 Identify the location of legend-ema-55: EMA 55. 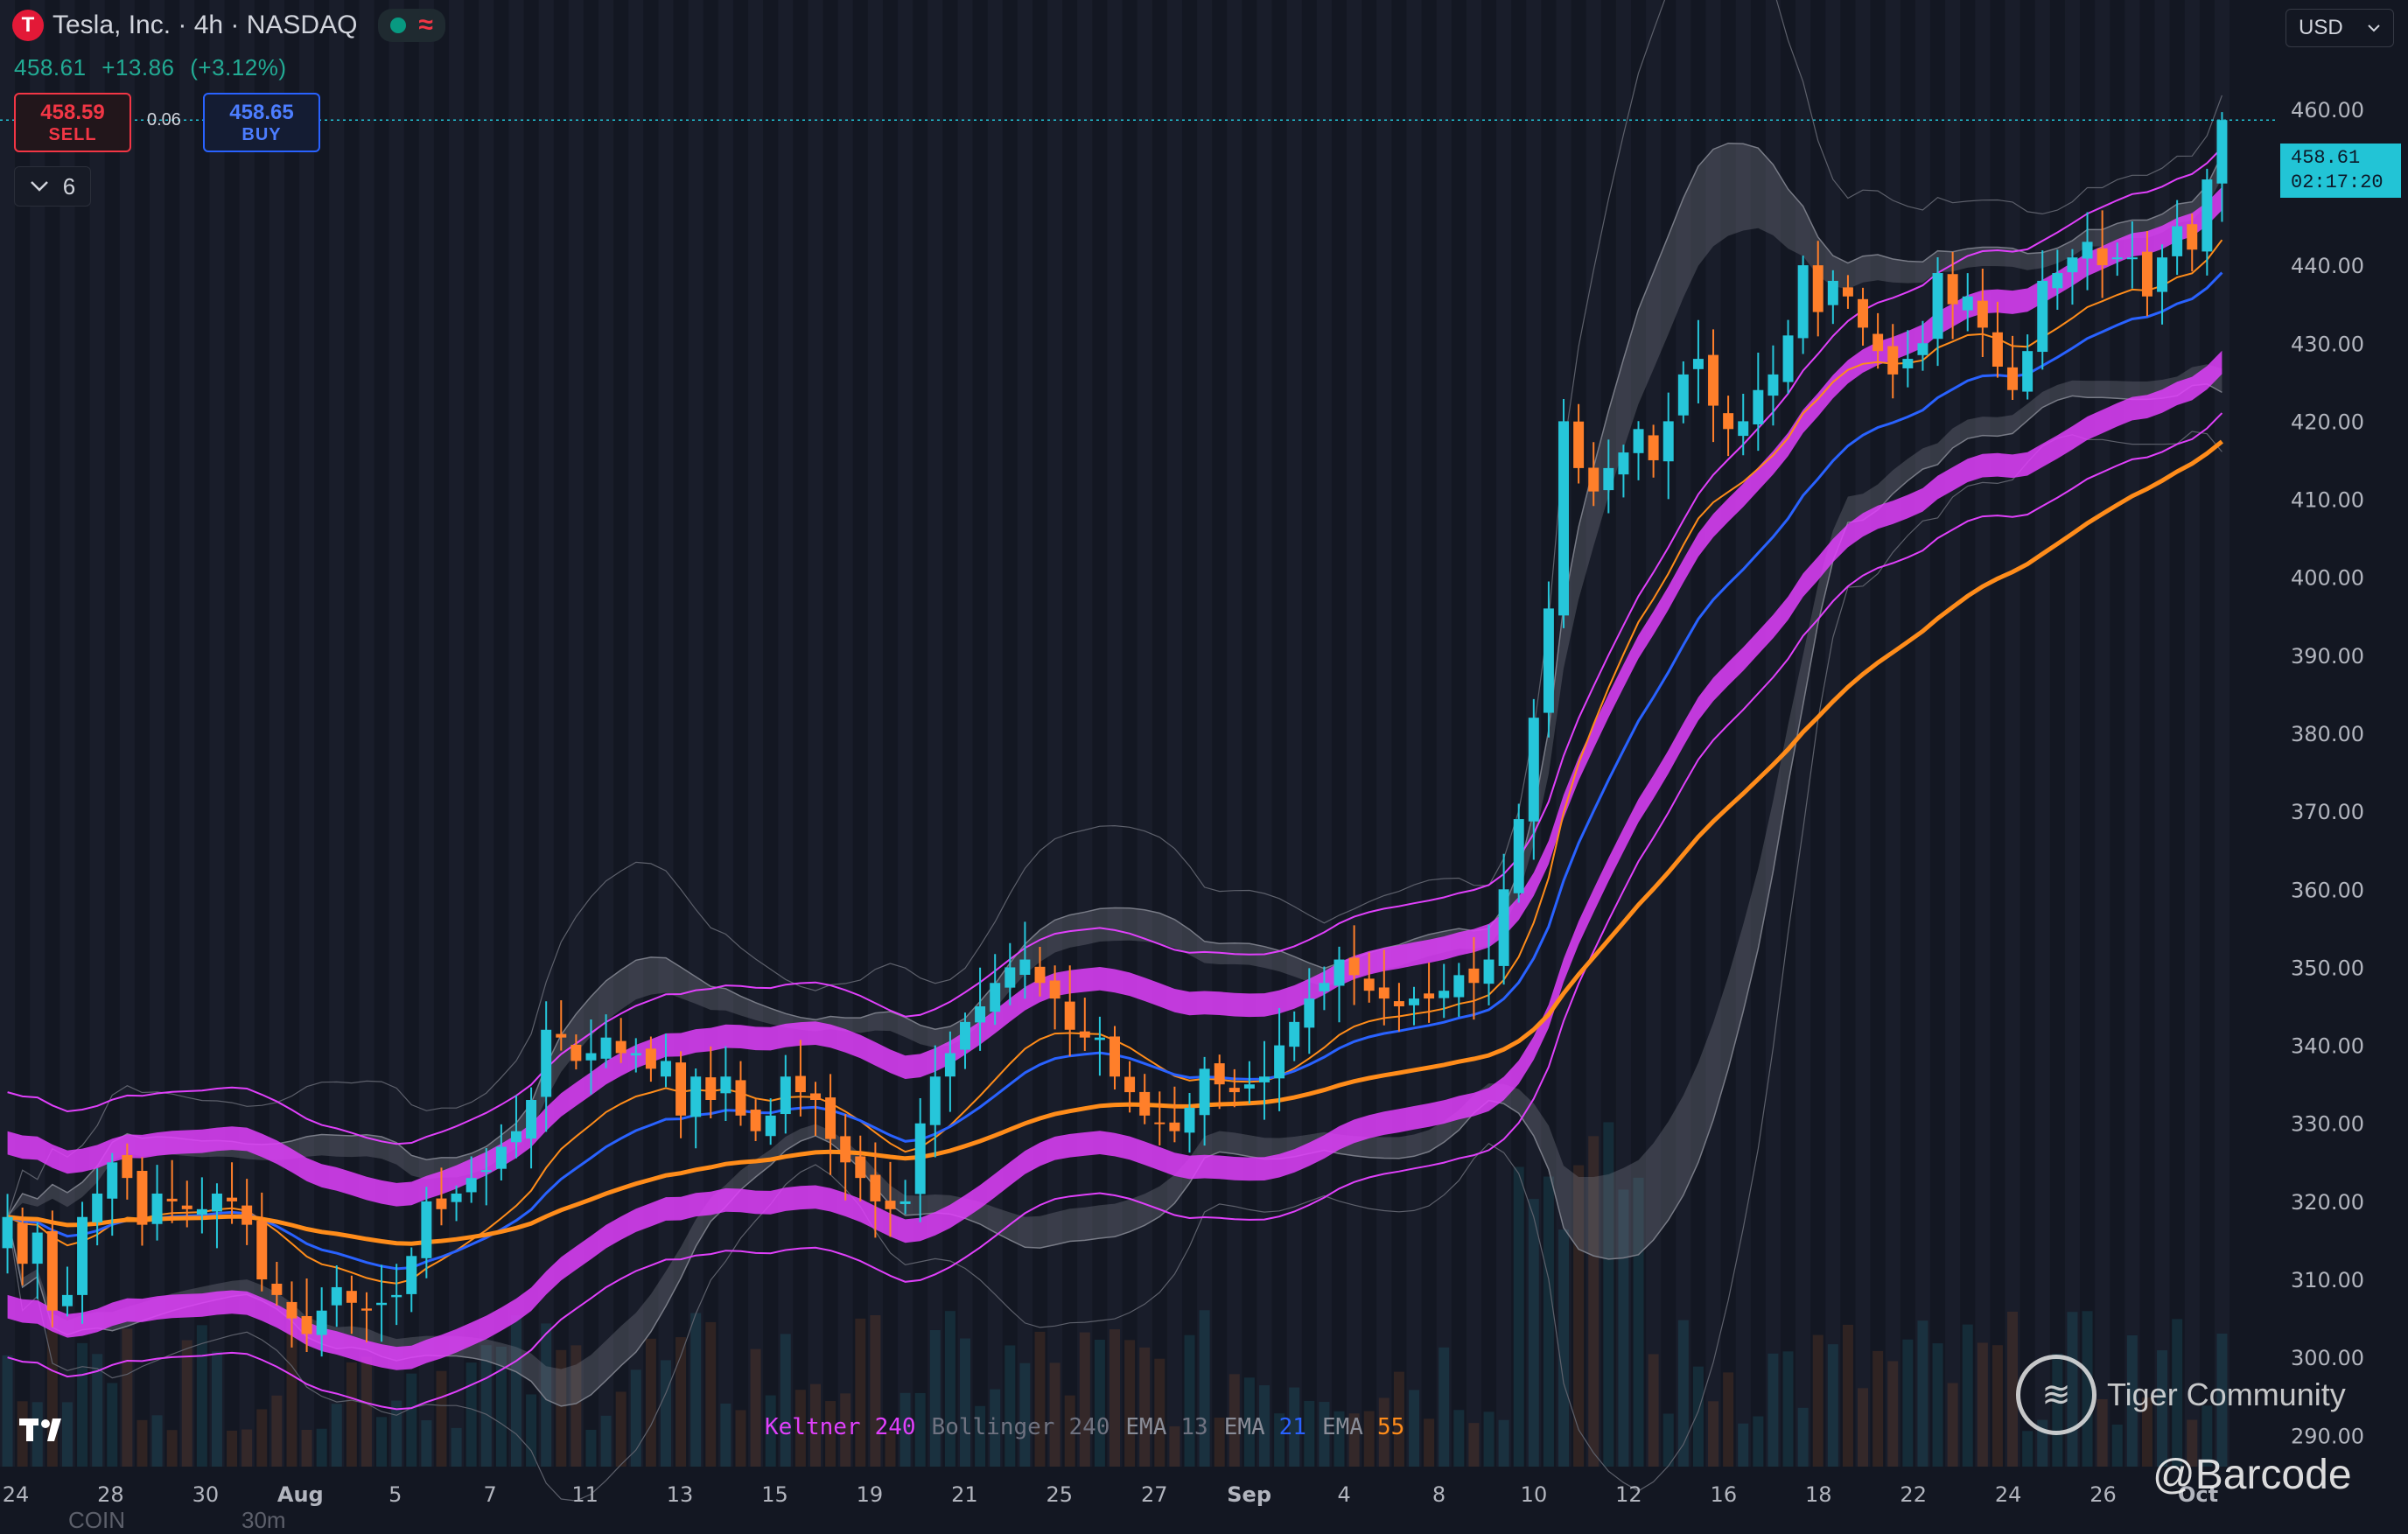
(1363, 1427).